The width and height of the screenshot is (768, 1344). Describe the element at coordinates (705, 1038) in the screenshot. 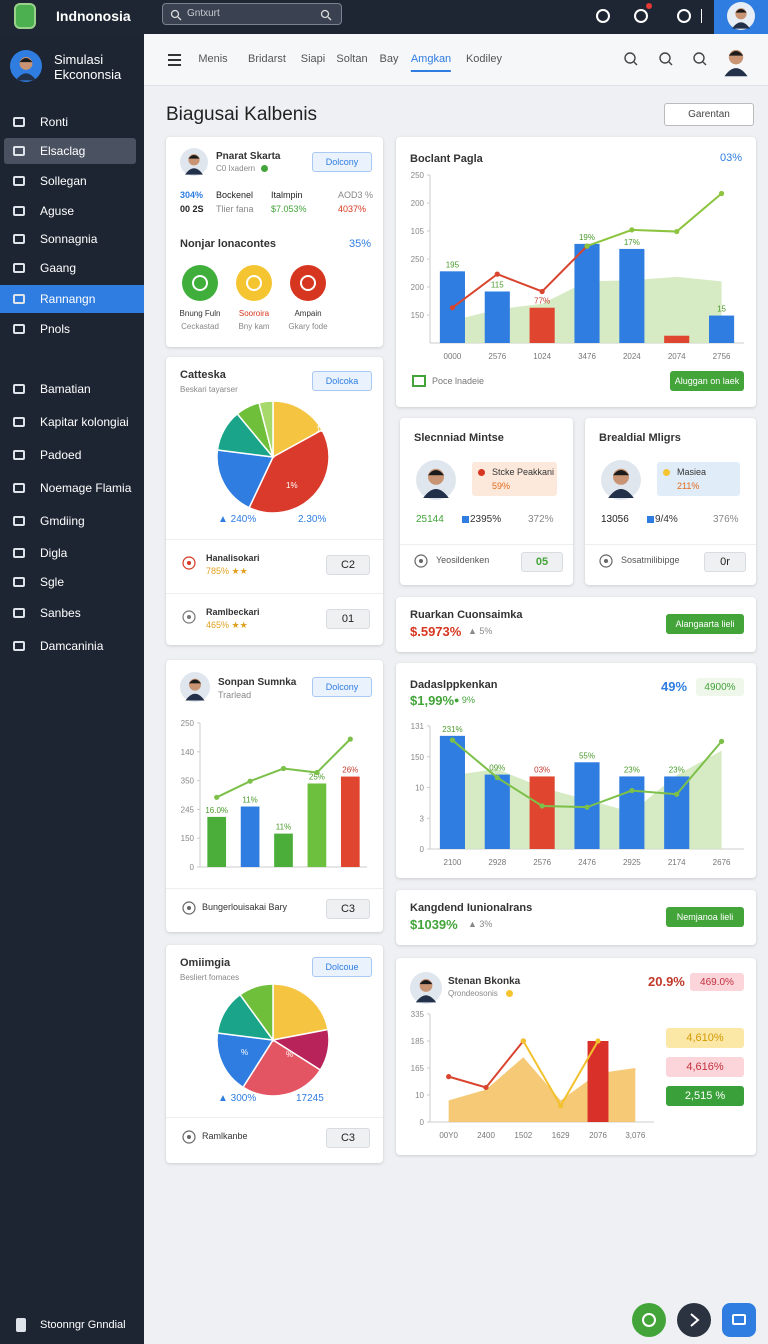

I see `button: 4,610%` at that location.